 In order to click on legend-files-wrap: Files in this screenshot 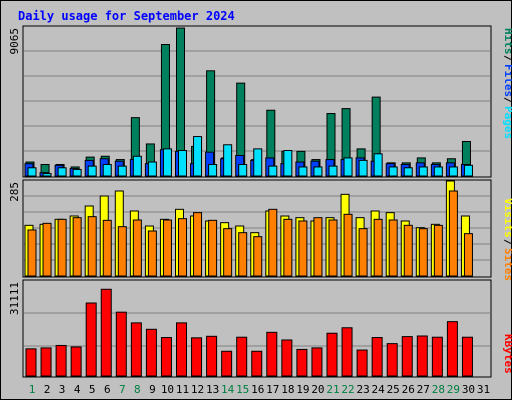, I will do `click(507, 80)`.